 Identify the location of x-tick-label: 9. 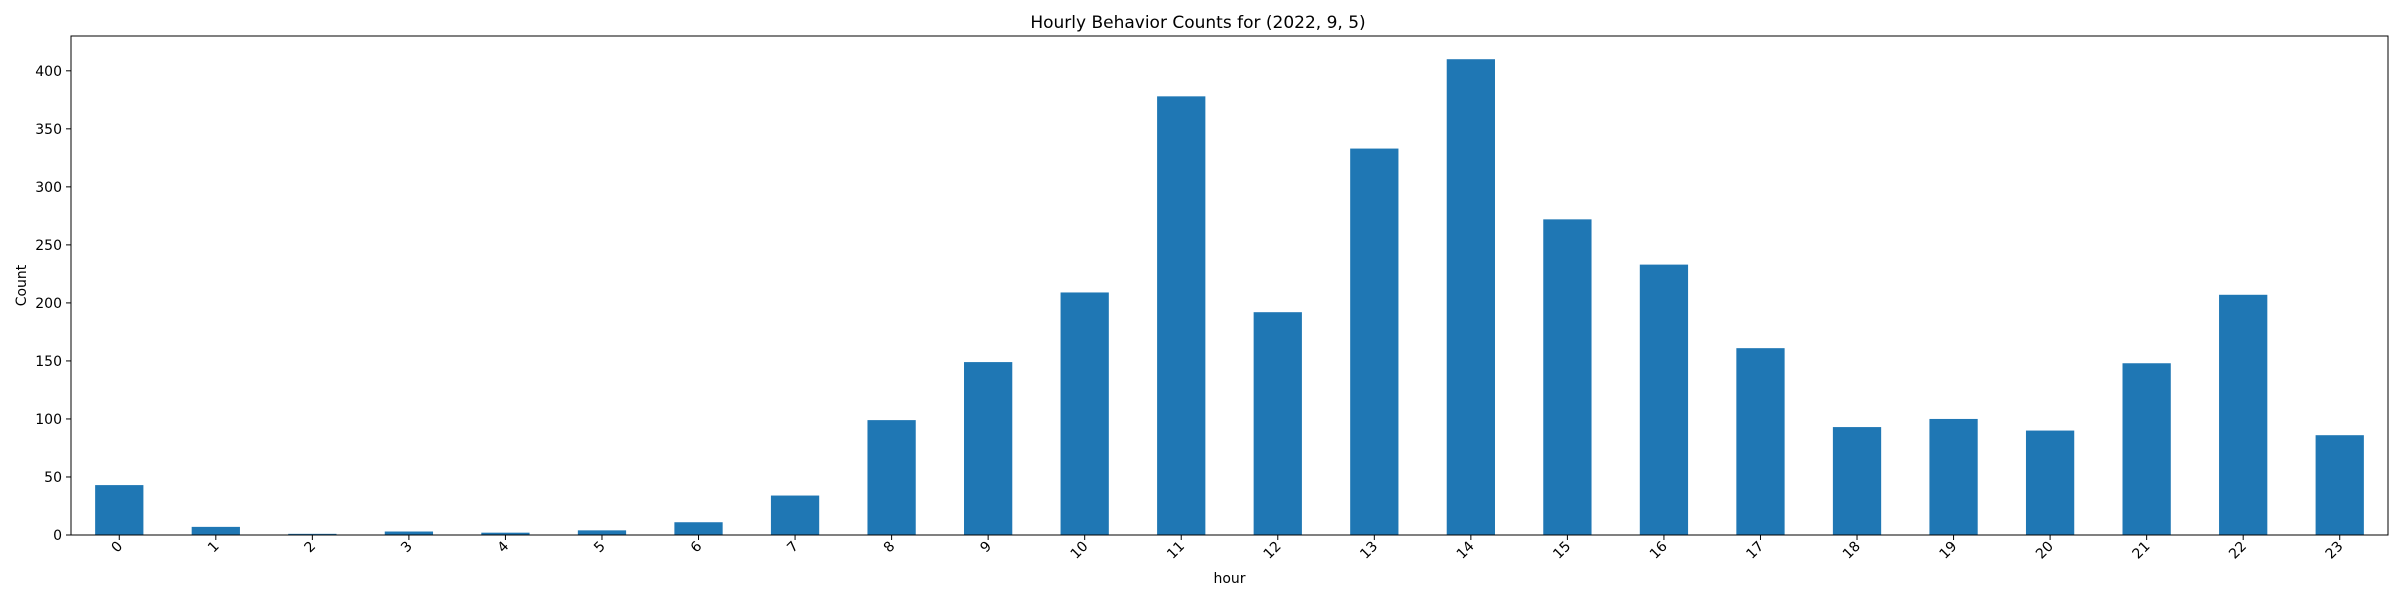
(986, 548).